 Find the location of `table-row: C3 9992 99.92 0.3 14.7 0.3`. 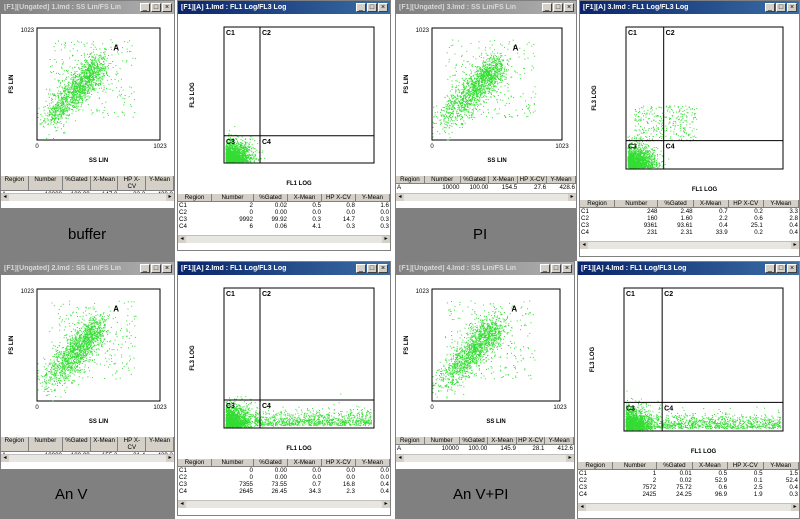

table-row: C3 9992 99.92 0.3 14.7 0.3 is located at coordinates (284, 219).